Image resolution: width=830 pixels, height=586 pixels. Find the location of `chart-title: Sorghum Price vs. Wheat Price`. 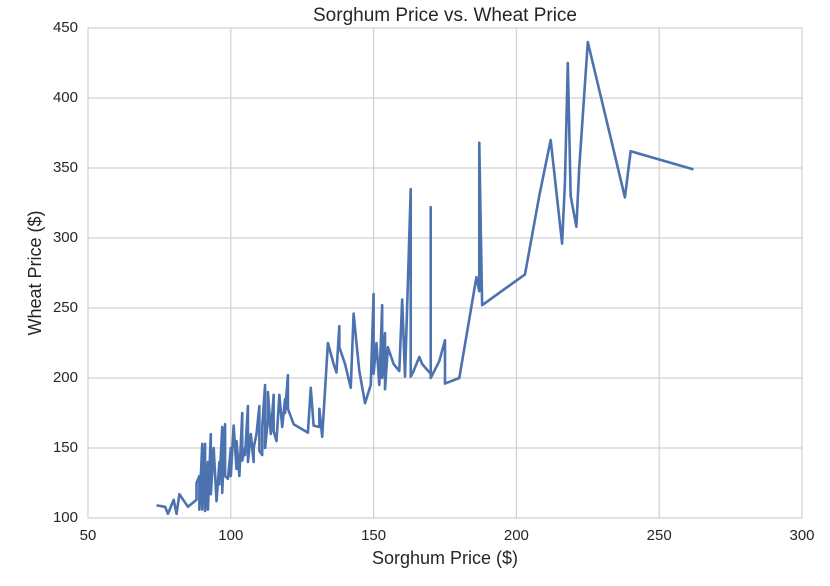

chart-title: Sorghum Price vs. Wheat Price is located at coordinates (445, 15).